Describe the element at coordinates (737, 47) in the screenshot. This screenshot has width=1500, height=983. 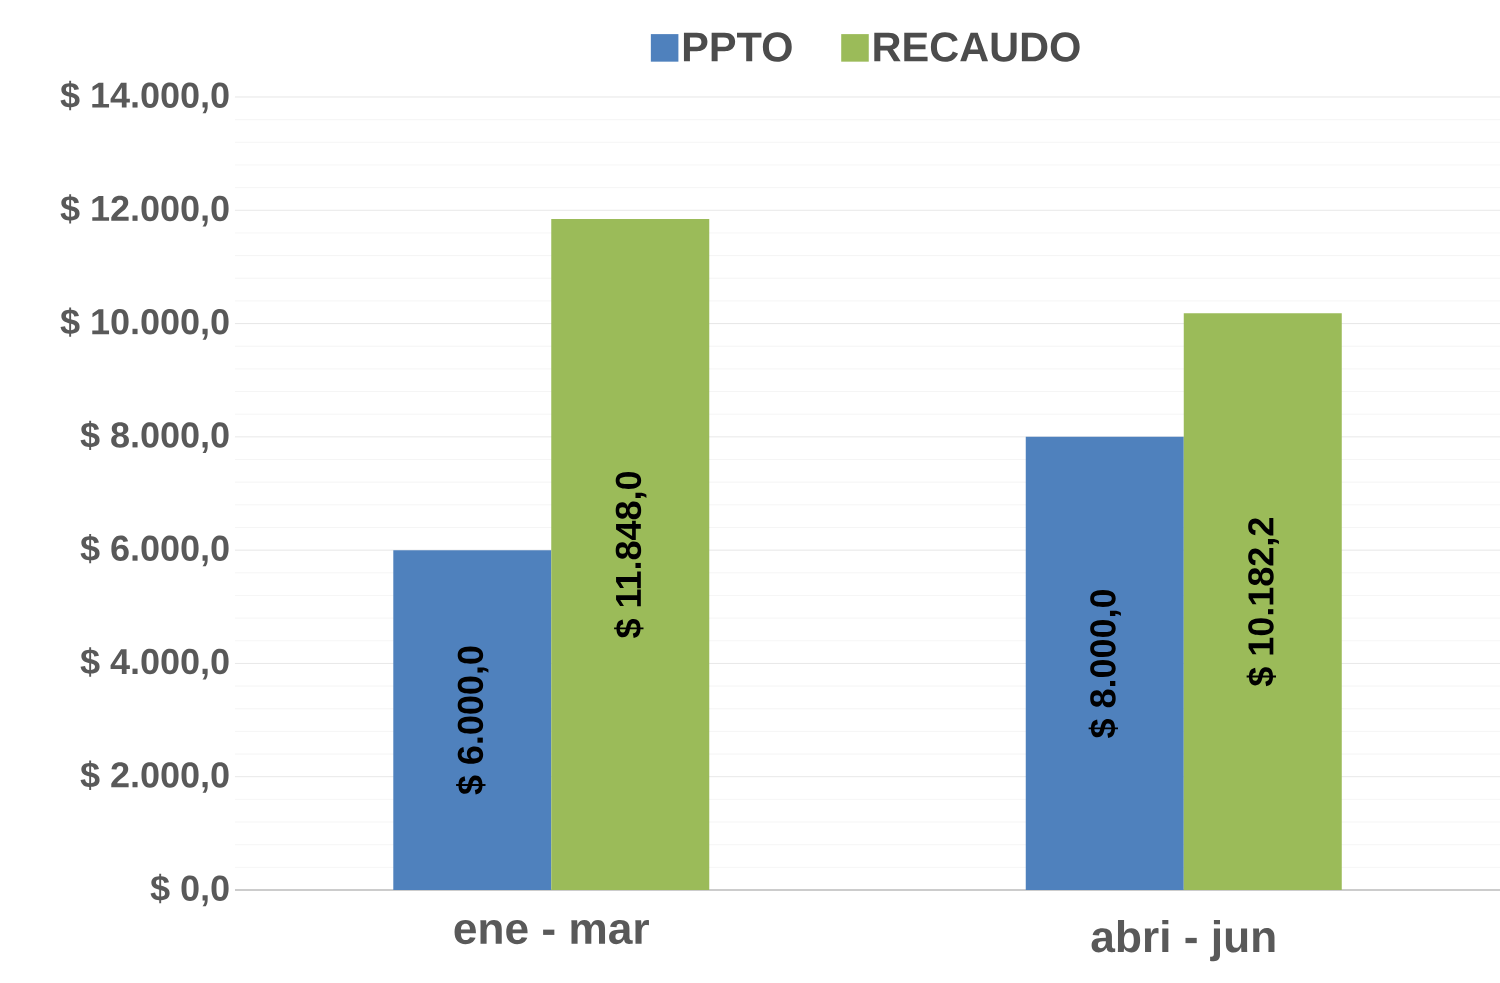
I see `legend-label: PPTO` at that location.